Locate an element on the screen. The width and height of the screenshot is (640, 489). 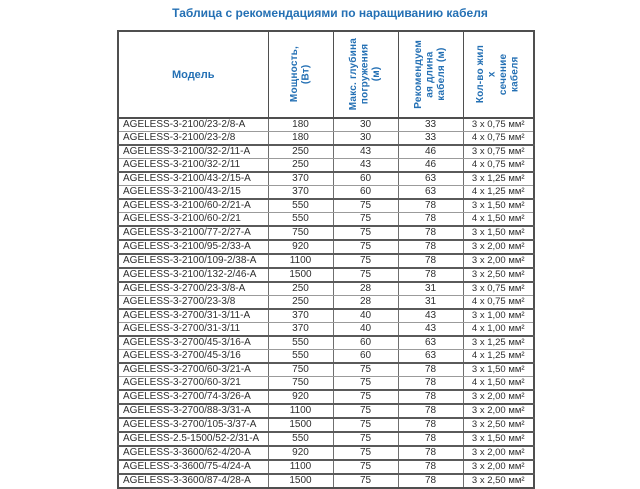
header-max-depth: Макс. глубина погружения (м) is located at coordinates (365, 74).